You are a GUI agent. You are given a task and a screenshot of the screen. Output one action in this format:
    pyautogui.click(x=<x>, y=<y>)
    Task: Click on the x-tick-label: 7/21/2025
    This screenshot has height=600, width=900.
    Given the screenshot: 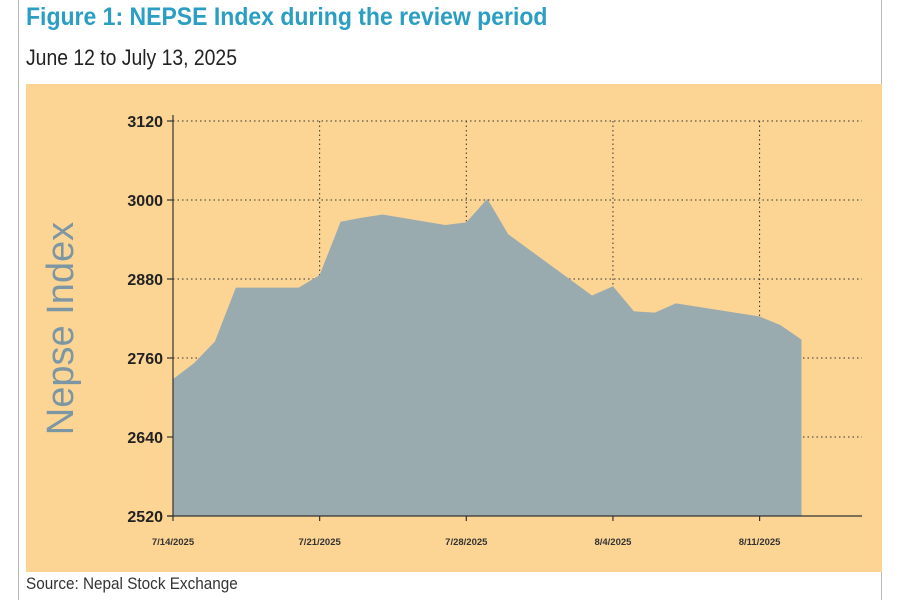 What is the action you would take?
    pyautogui.click(x=320, y=542)
    